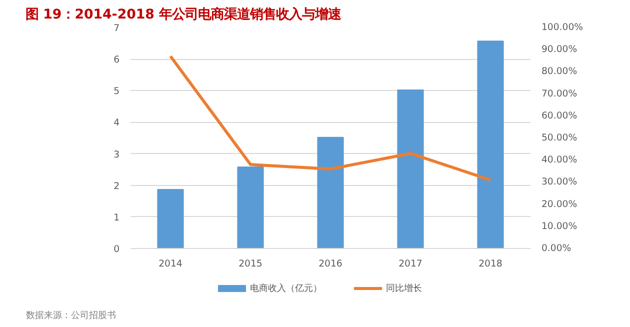  What do you see at coordinates (184, 14) in the screenshot?
I see `chart-title: 图 19：2014-2018 年公司电商渠道销售收入与增速` at bounding box center [184, 14].